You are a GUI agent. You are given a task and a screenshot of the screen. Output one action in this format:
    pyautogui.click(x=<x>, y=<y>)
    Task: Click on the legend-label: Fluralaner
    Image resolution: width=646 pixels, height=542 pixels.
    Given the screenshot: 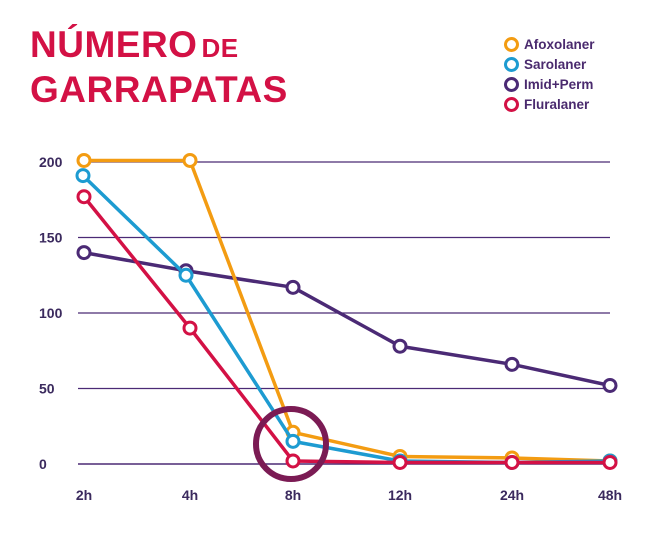 What is the action you would take?
    pyautogui.click(x=557, y=104)
    